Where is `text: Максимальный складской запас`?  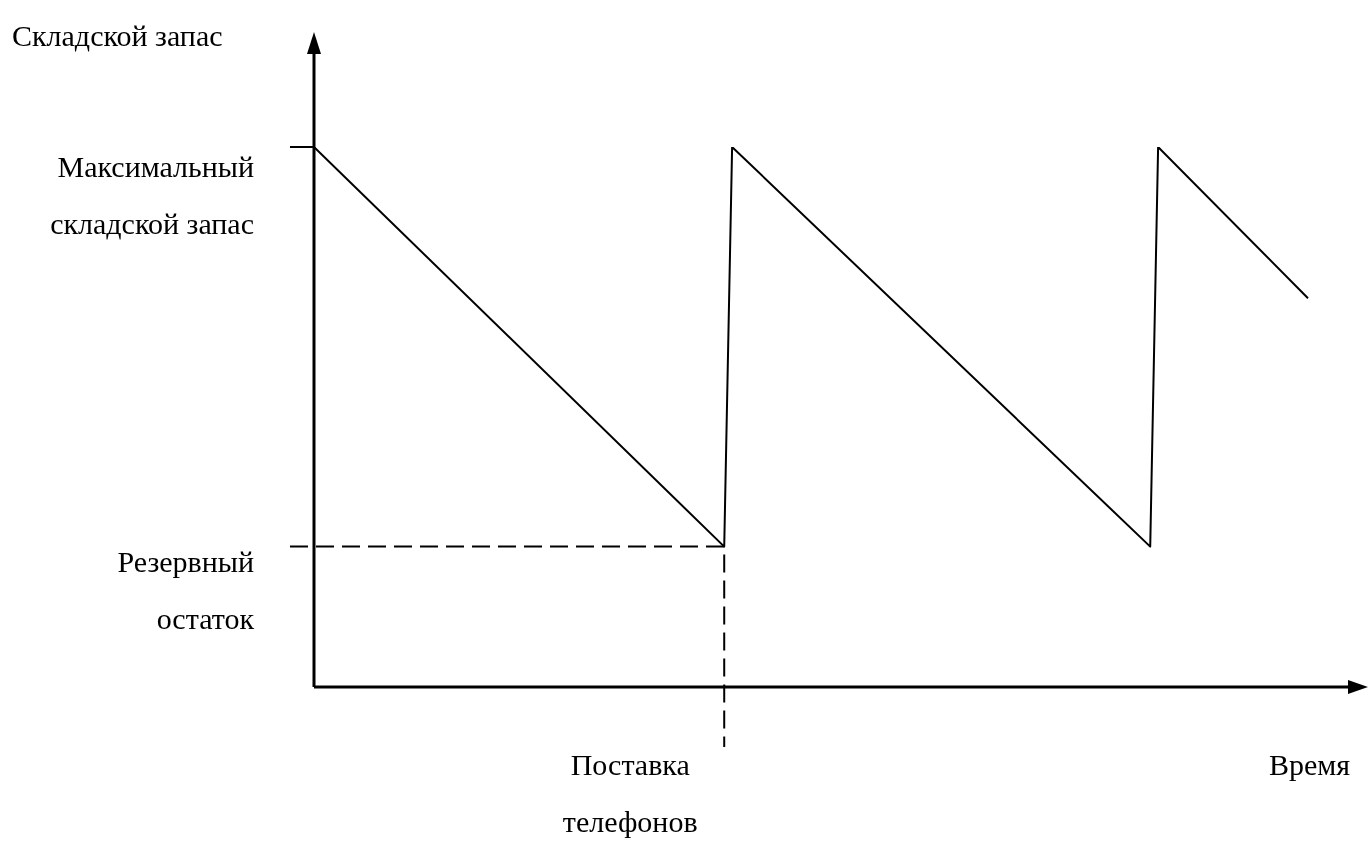 text: Максимальный складской запас is located at coordinates (152, 194).